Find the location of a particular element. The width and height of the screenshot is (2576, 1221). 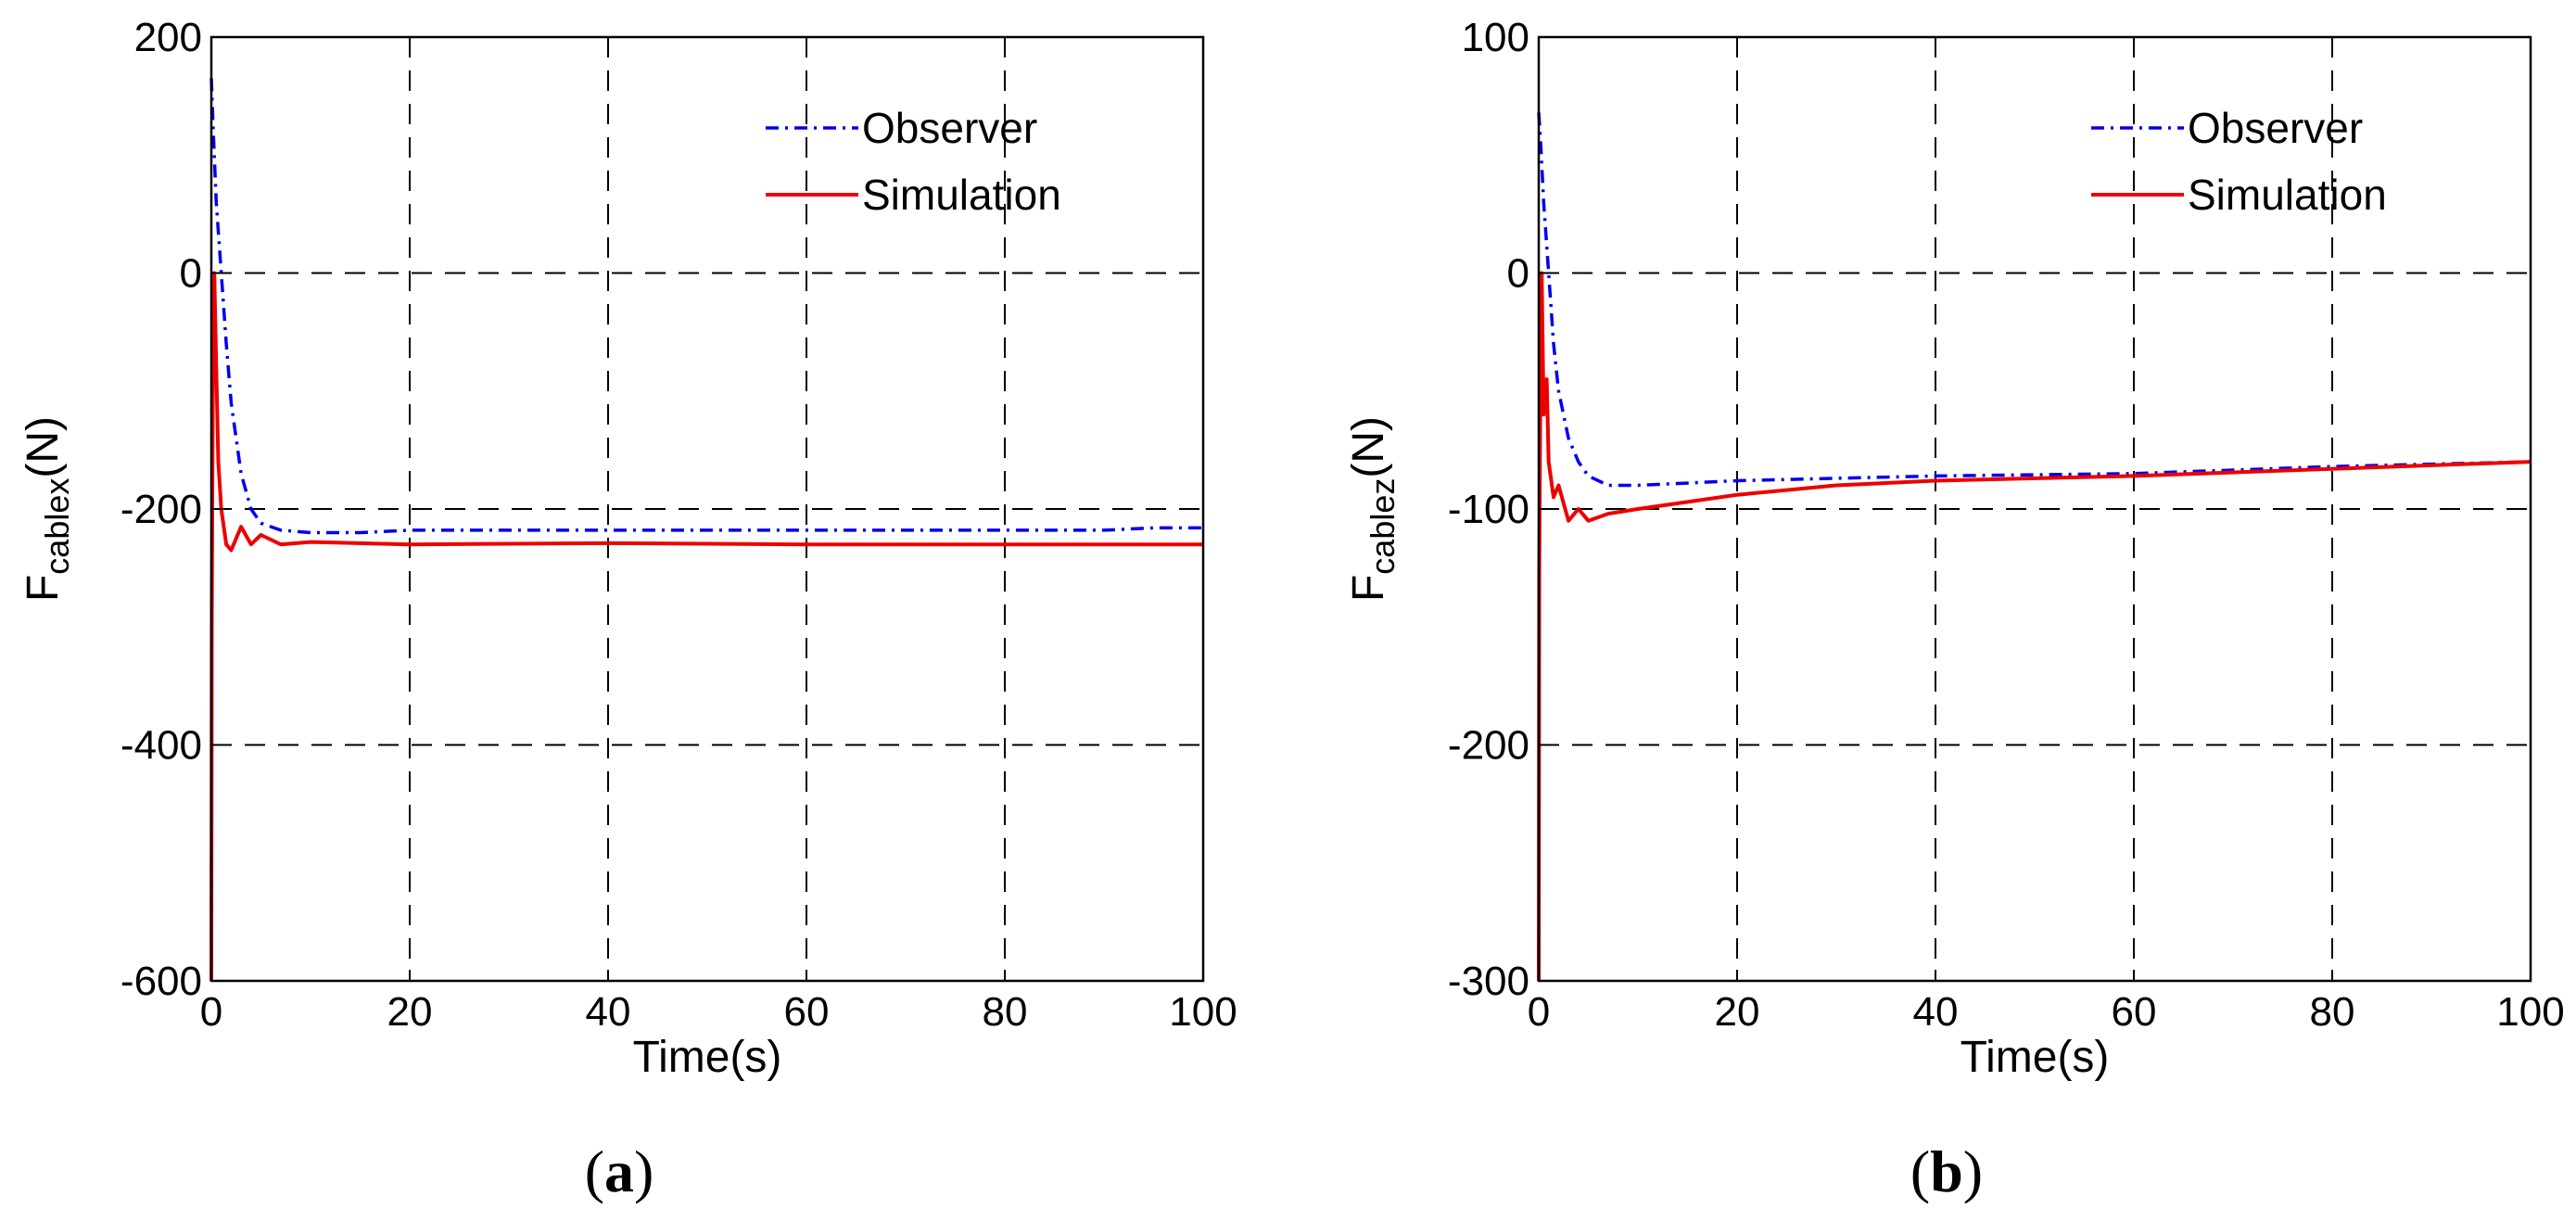

y-tick-label: -600 is located at coordinates (161, 981).